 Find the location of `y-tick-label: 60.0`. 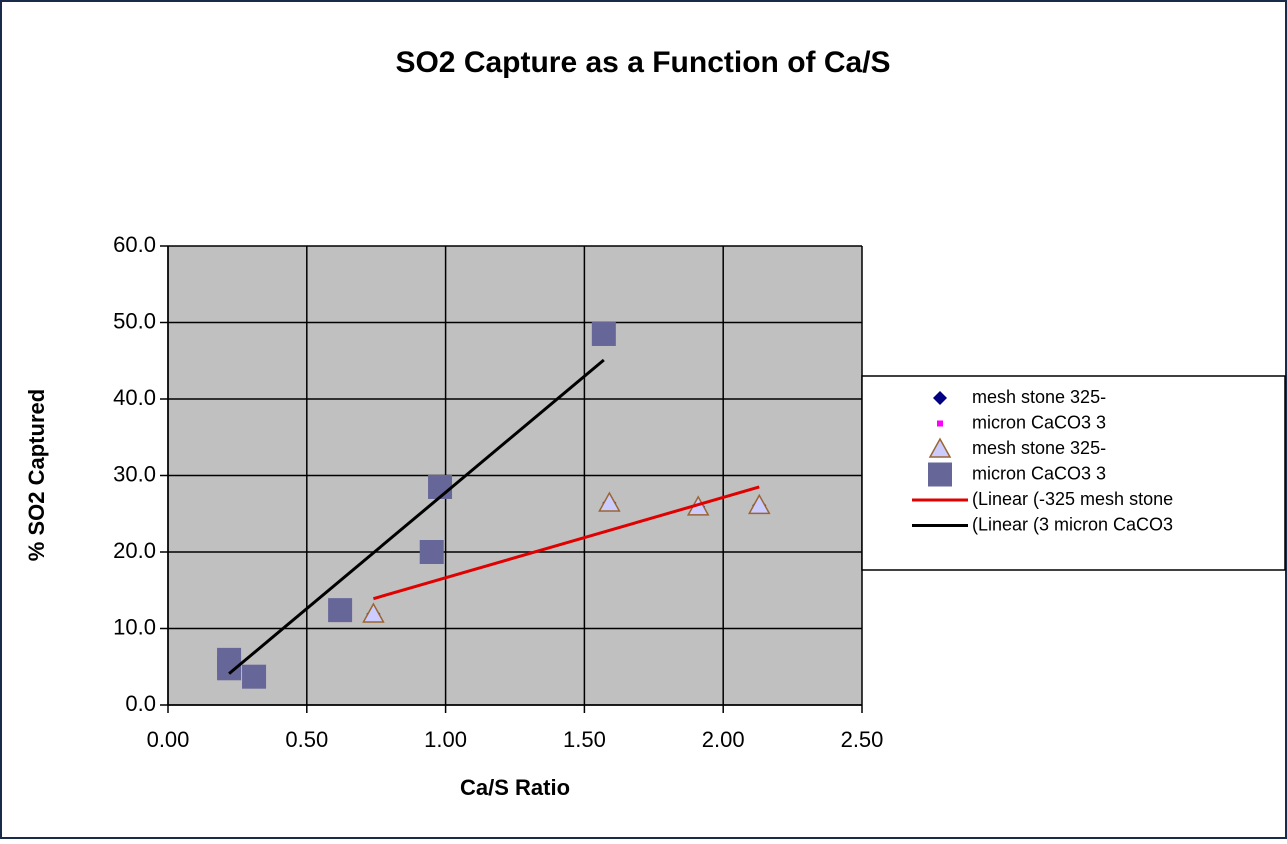

y-tick-label: 60.0 is located at coordinates (134, 244).